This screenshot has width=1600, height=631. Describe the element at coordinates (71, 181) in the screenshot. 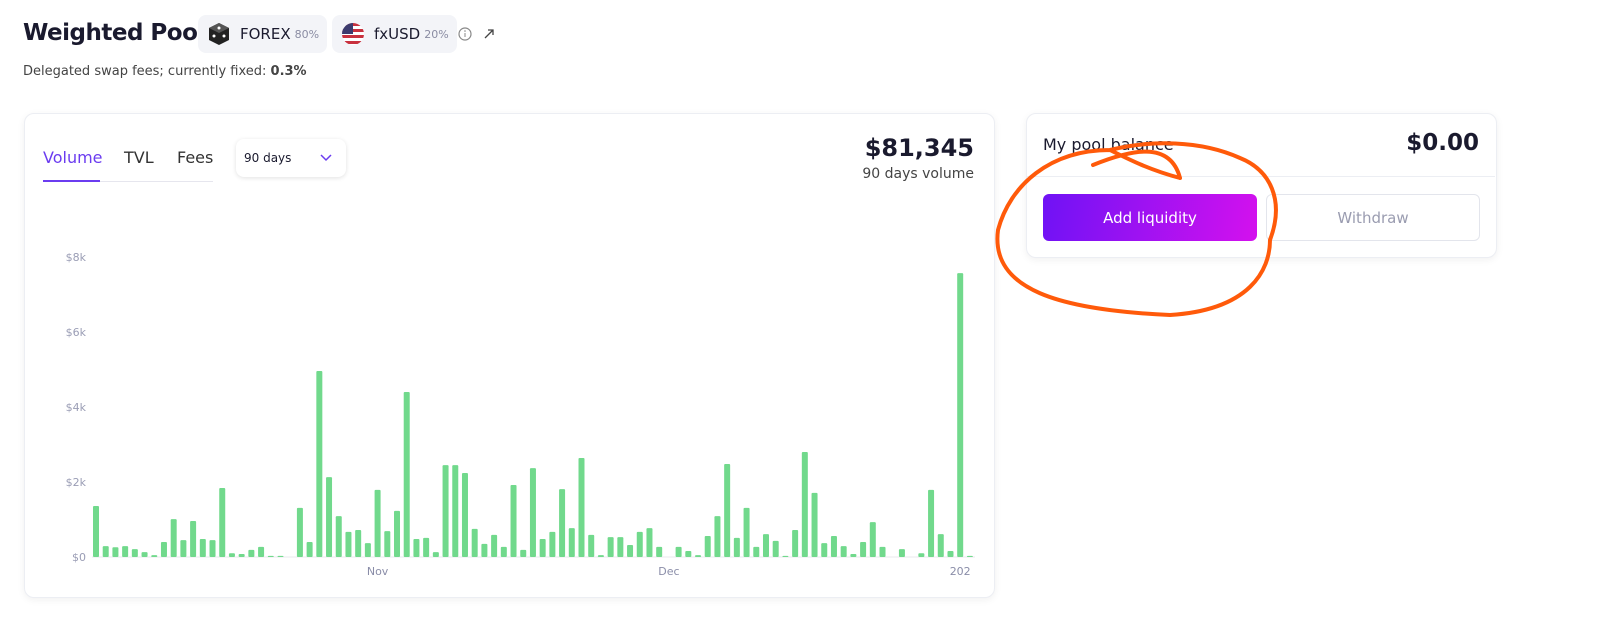

I see `tab-underline` at that location.